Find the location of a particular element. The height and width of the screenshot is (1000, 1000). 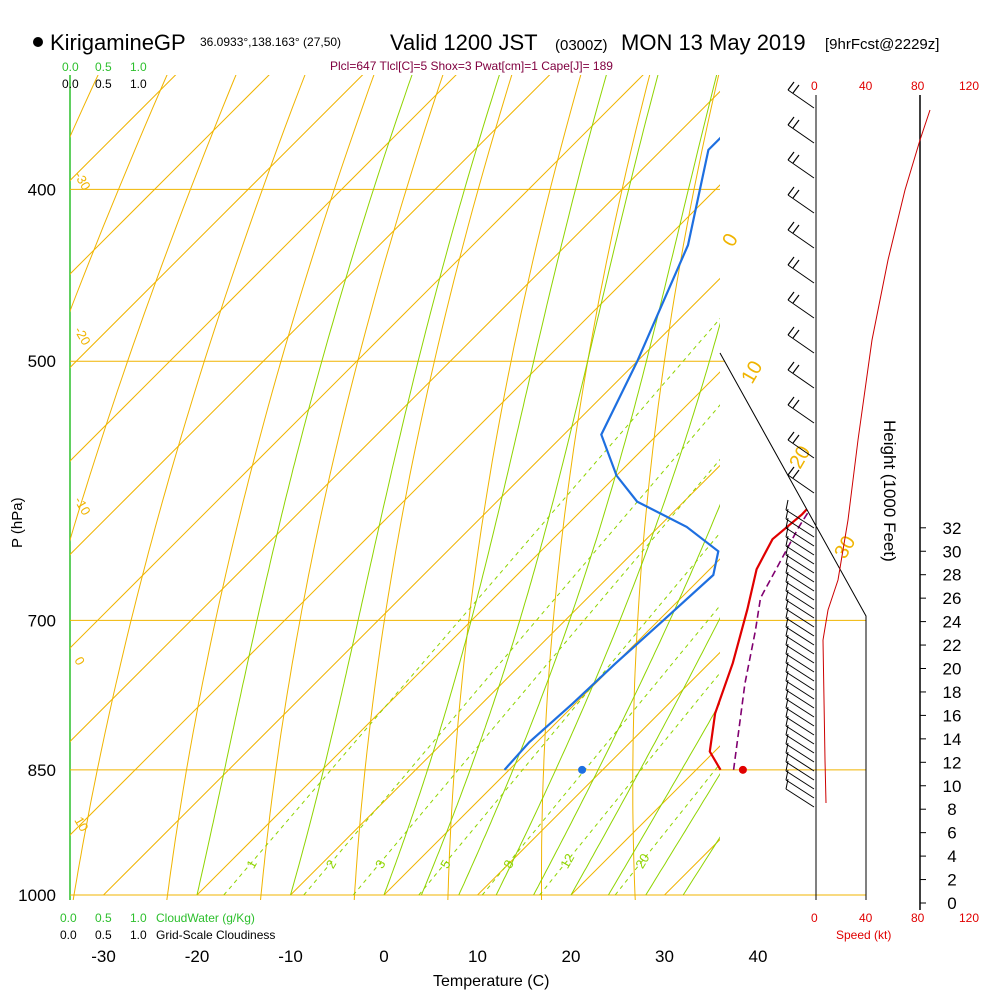

surface-temperature-marker is located at coordinates (742, 769).